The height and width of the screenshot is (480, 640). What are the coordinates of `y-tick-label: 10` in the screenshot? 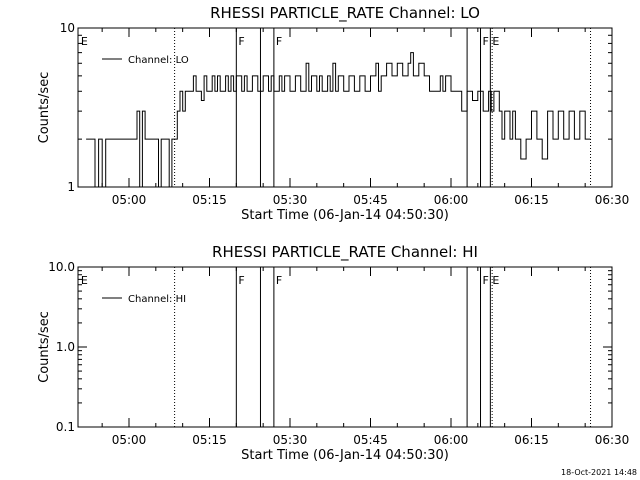 It's located at (67, 28).